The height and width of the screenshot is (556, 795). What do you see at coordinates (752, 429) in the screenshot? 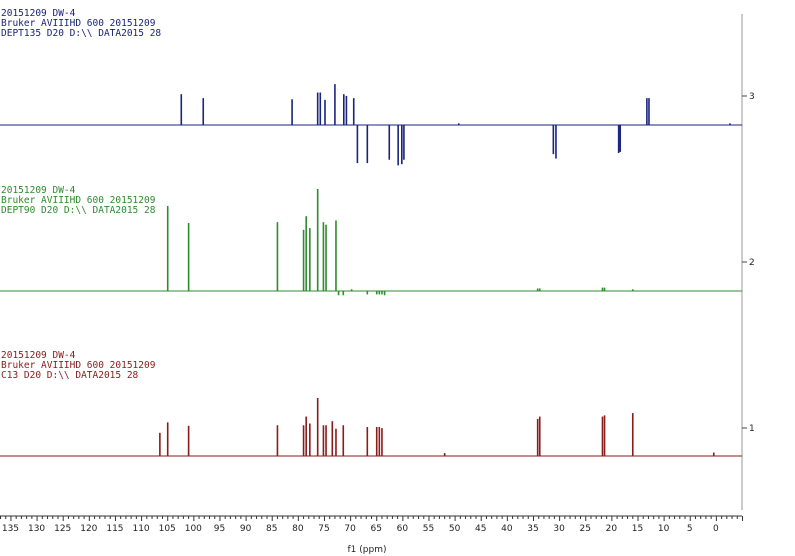
I see `spectrum-index-label: 1` at bounding box center [752, 429].